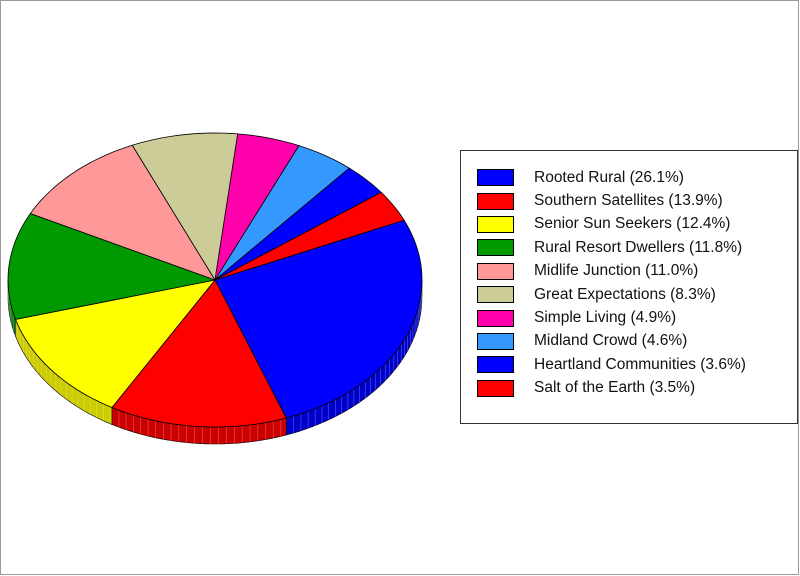 The height and width of the screenshot is (576, 800). I want to click on legend-label: Rural Resort Dwellers (11.8%), so click(638, 247).